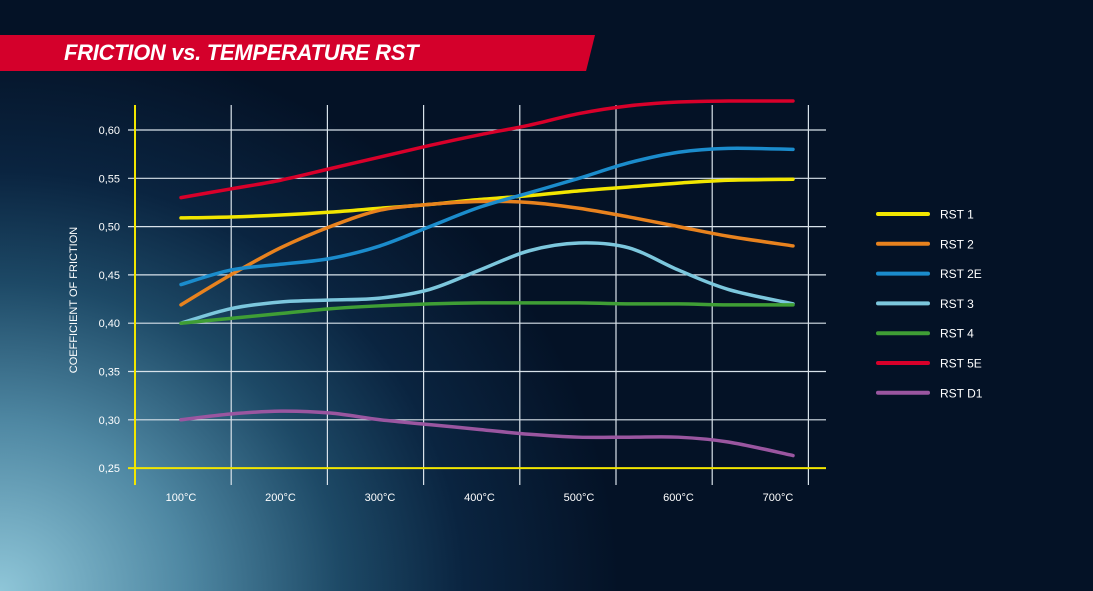 This screenshot has width=1093, height=591. What do you see at coordinates (678, 498) in the screenshot?
I see `x-tick-label: 600°C` at bounding box center [678, 498].